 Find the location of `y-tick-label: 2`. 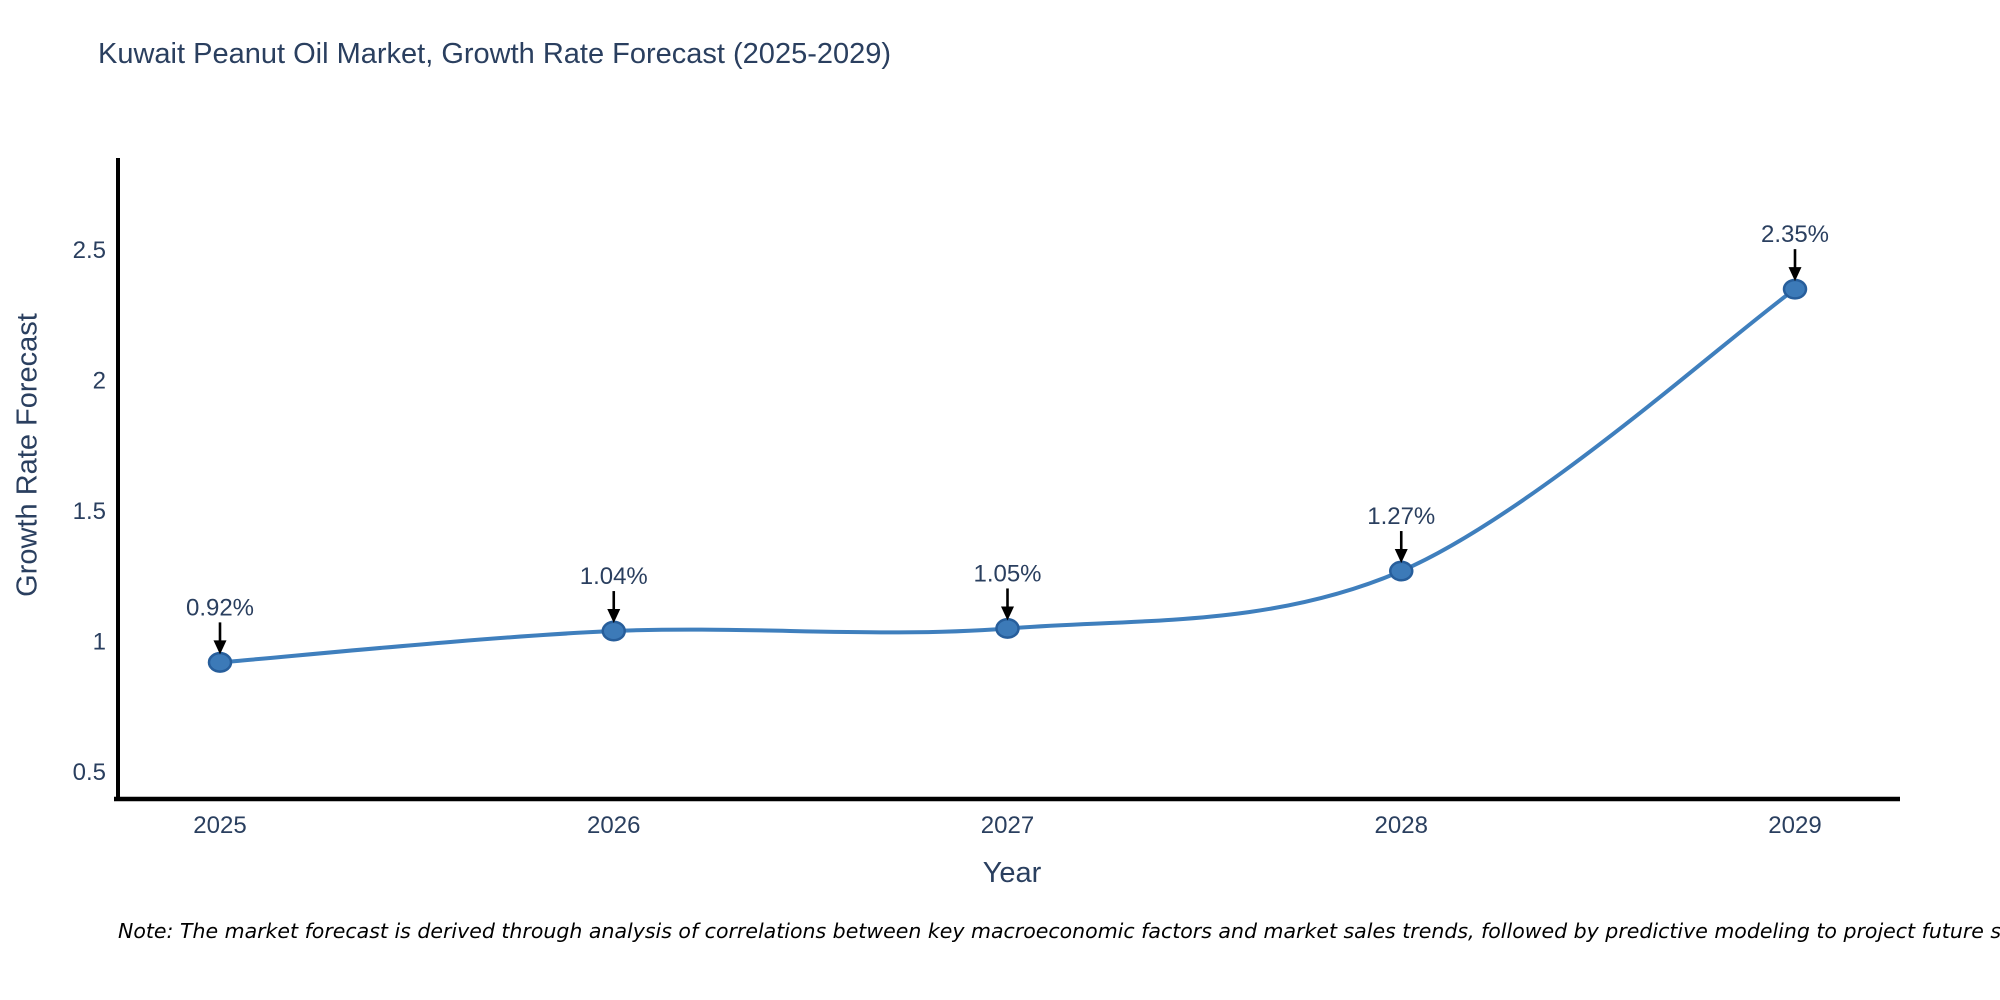

y-tick-label: 2 is located at coordinates (99, 381).